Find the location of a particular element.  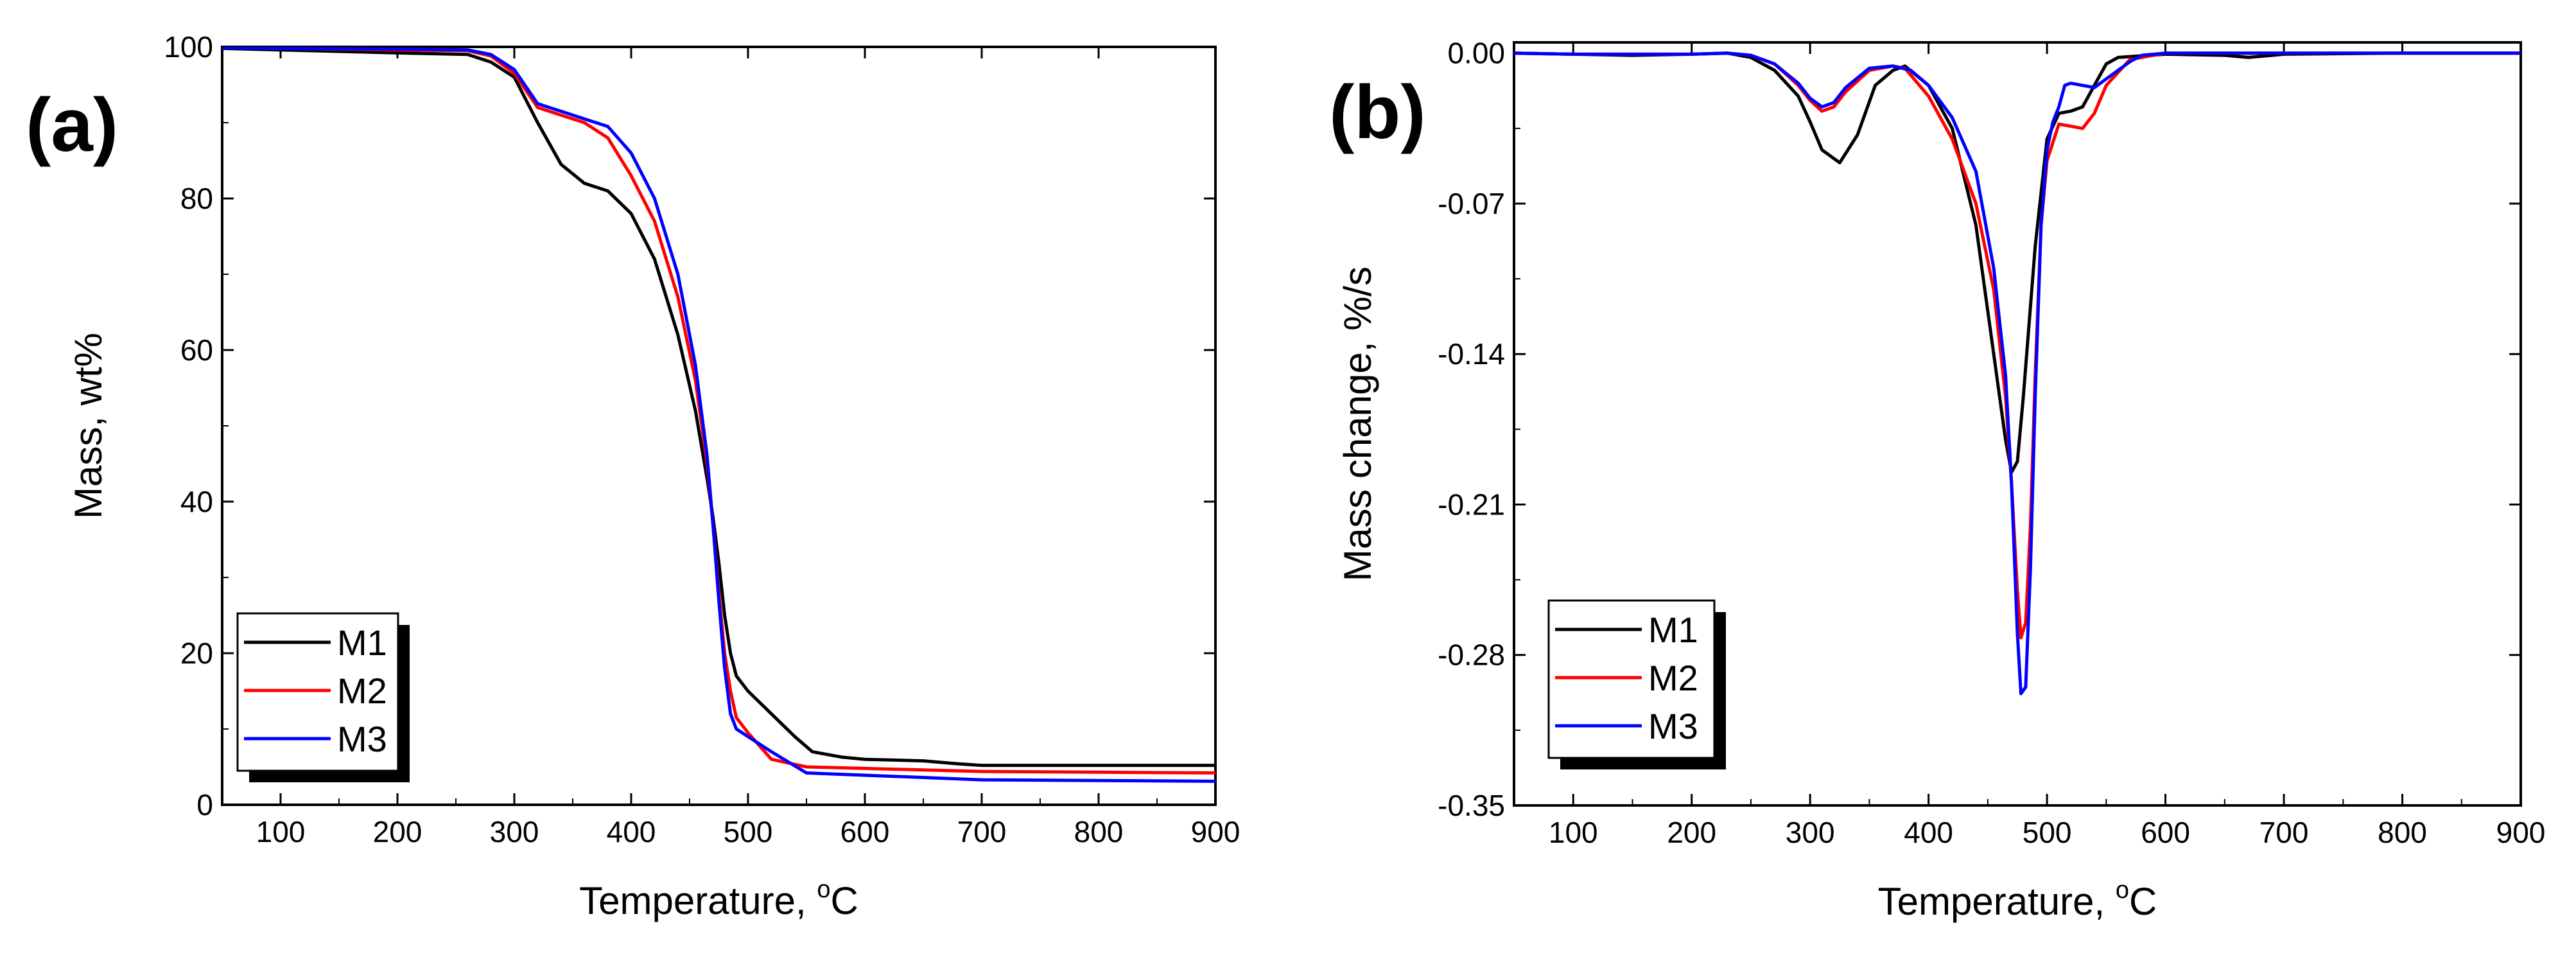

y-tick-label: -0.28 is located at coordinates (1471, 655).